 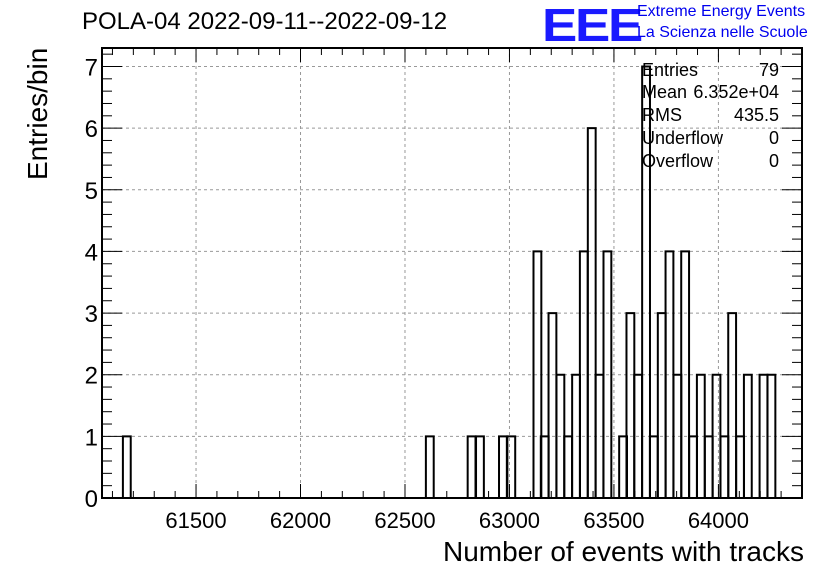 What do you see at coordinates (670, 70) in the screenshot?
I see `stat-entries-label: Entries` at bounding box center [670, 70].